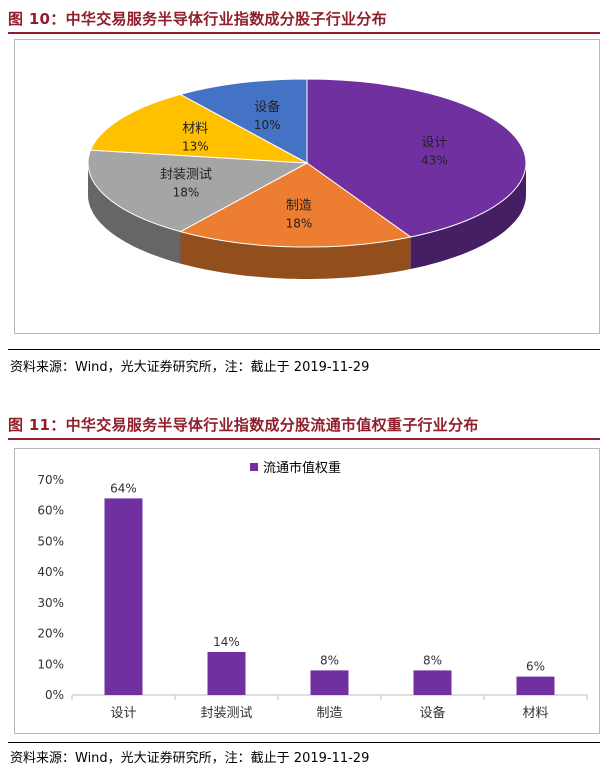 This screenshot has width=603, height=771. I want to click on y-tick-label-6: 60%, so click(50, 511).